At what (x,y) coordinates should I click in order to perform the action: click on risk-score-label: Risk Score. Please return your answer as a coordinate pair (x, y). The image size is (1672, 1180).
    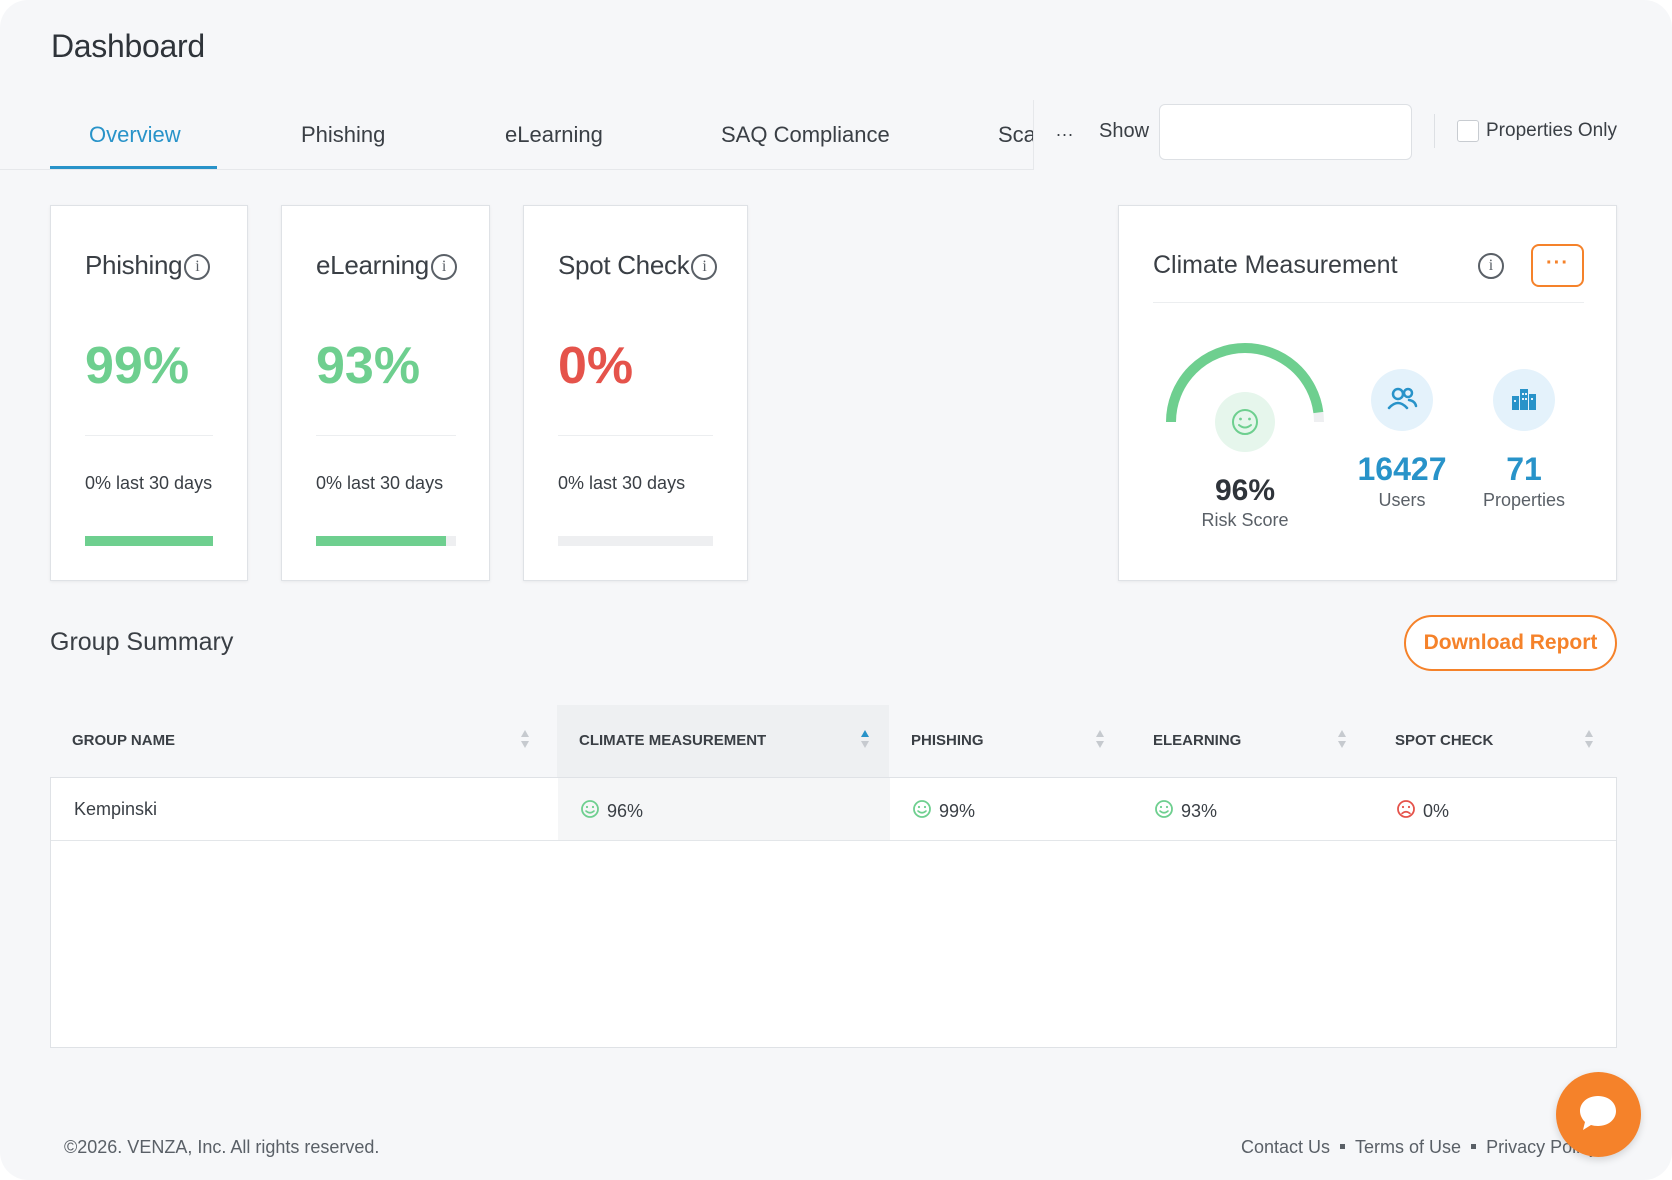
    Looking at the image, I should click on (1245, 520).